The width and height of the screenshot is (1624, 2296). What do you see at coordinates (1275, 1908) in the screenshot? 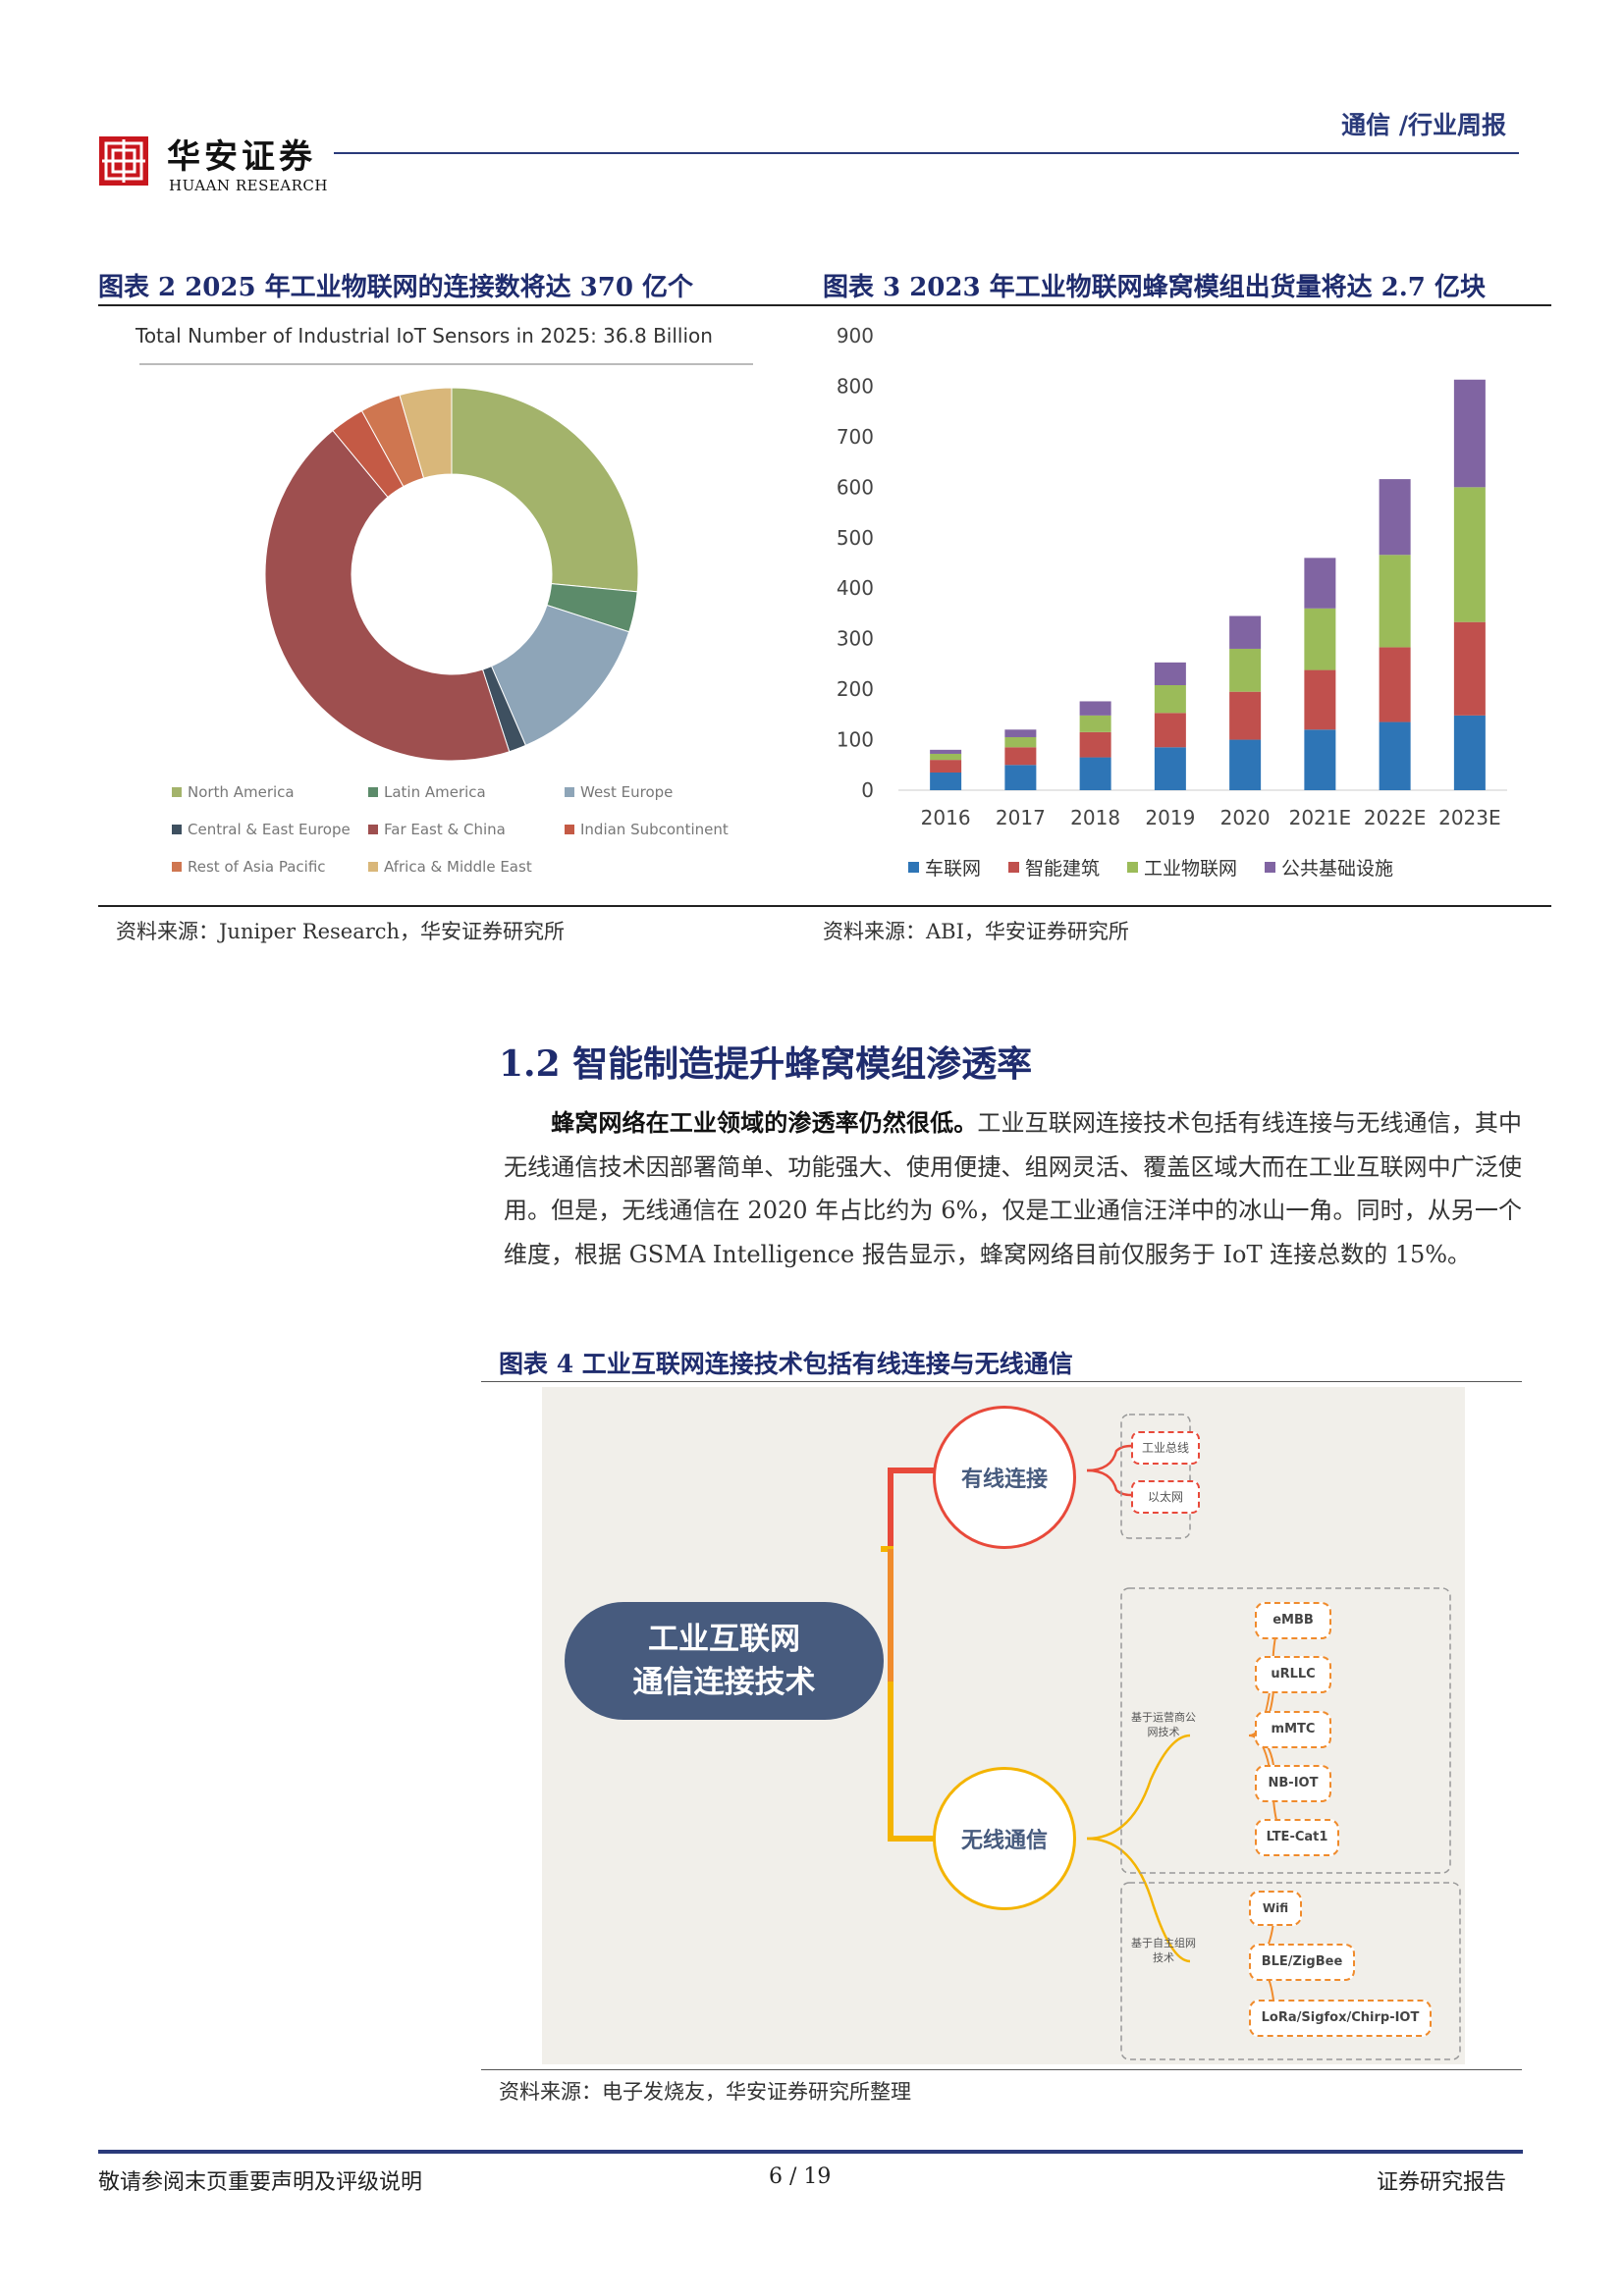
I see `mindmap-leaf-wifi: Wifi` at bounding box center [1275, 1908].